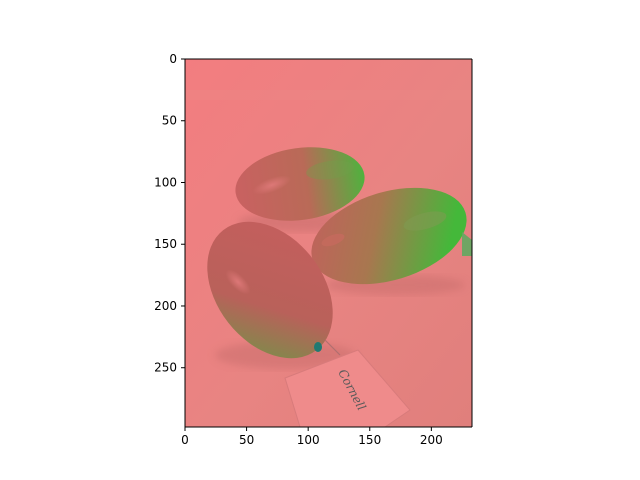 The image size is (640, 480). I want to click on x-tick-label: 50, so click(246, 440).